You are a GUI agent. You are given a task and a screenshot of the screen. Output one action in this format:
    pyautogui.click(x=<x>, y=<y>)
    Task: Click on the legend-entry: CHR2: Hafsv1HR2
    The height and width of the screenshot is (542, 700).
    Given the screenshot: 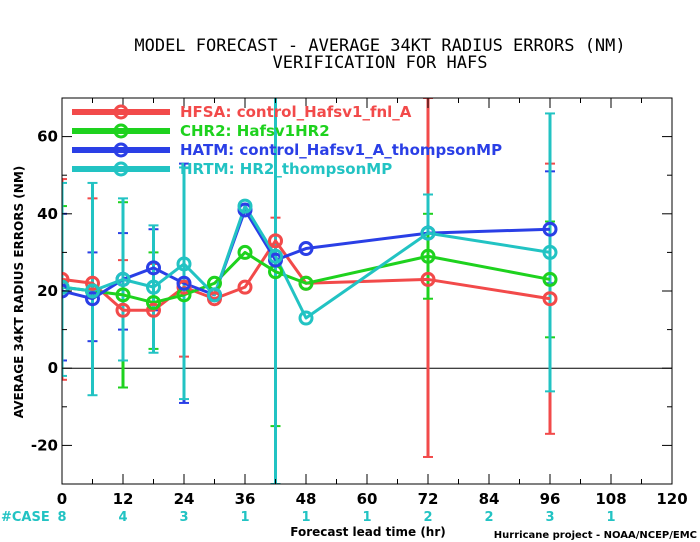 What is the action you would take?
    pyautogui.click(x=255, y=131)
    